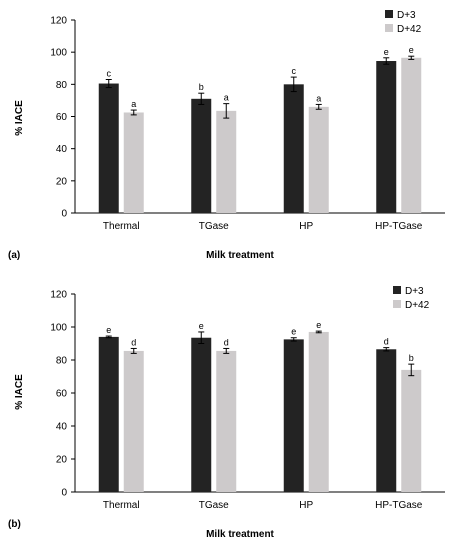 The image size is (450, 550). What do you see at coordinates (14, 255) in the screenshot?
I see `panel-label: (a)` at bounding box center [14, 255].